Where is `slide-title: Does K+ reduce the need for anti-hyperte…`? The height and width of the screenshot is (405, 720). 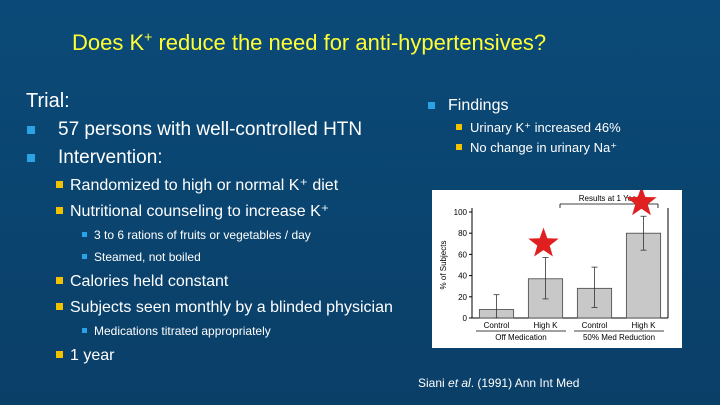
slide-title: Does K+ reduce the need for anti-hyperte… is located at coordinates (309, 41).